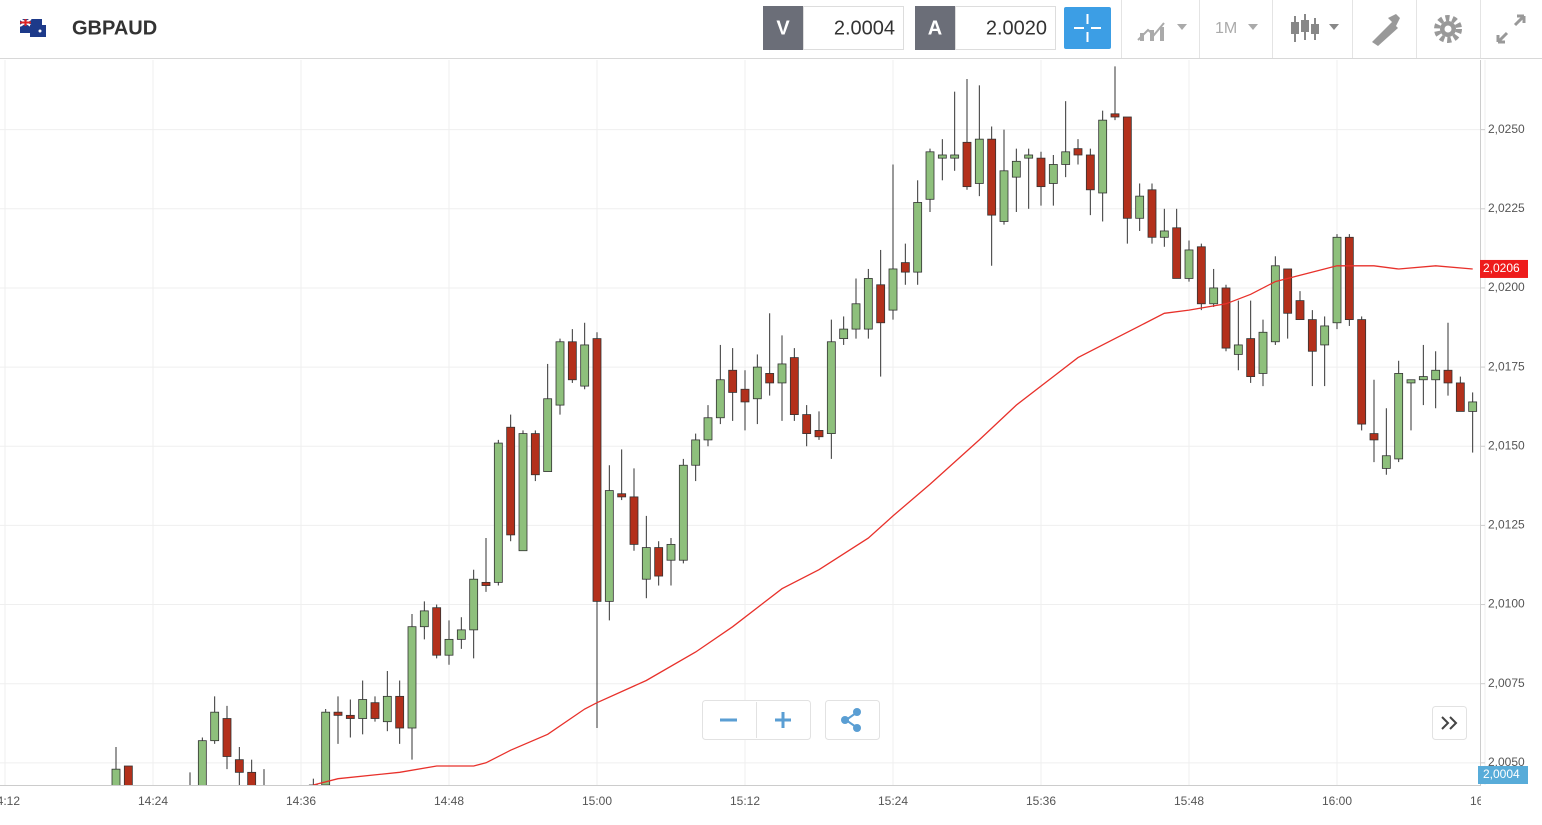 The height and width of the screenshot is (825, 1542). What do you see at coordinates (1511, 29) in the screenshot?
I see `fullscreen-button` at bounding box center [1511, 29].